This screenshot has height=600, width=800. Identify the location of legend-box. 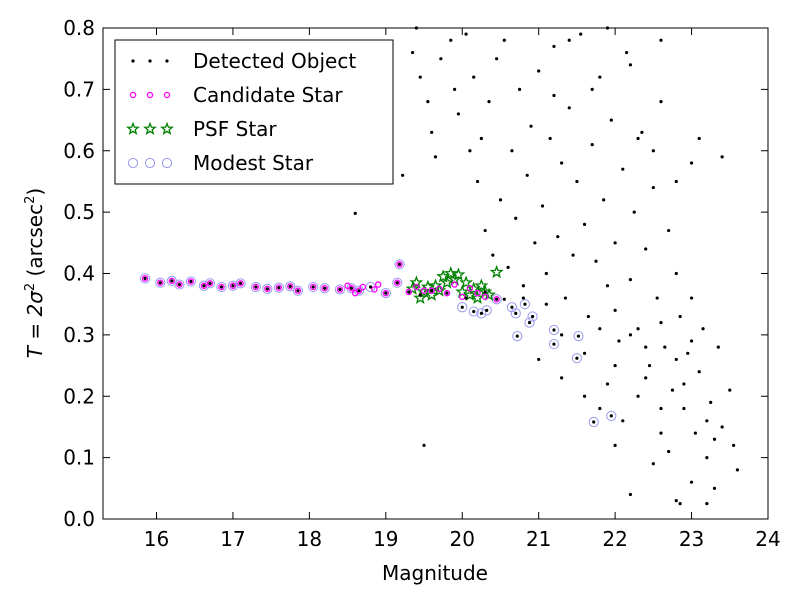
(254, 112).